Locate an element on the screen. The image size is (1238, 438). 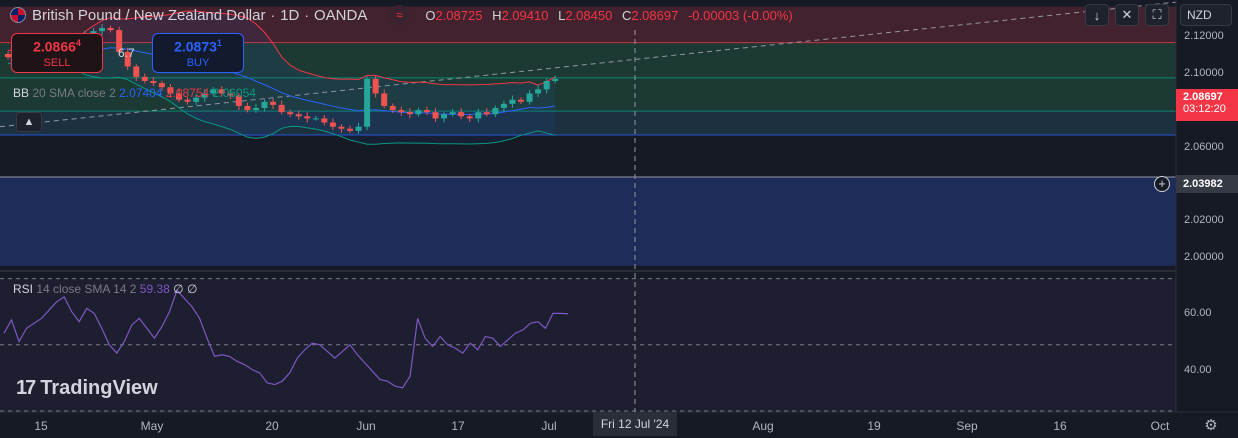
time-tick: 16 is located at coordinates (1060, 426).